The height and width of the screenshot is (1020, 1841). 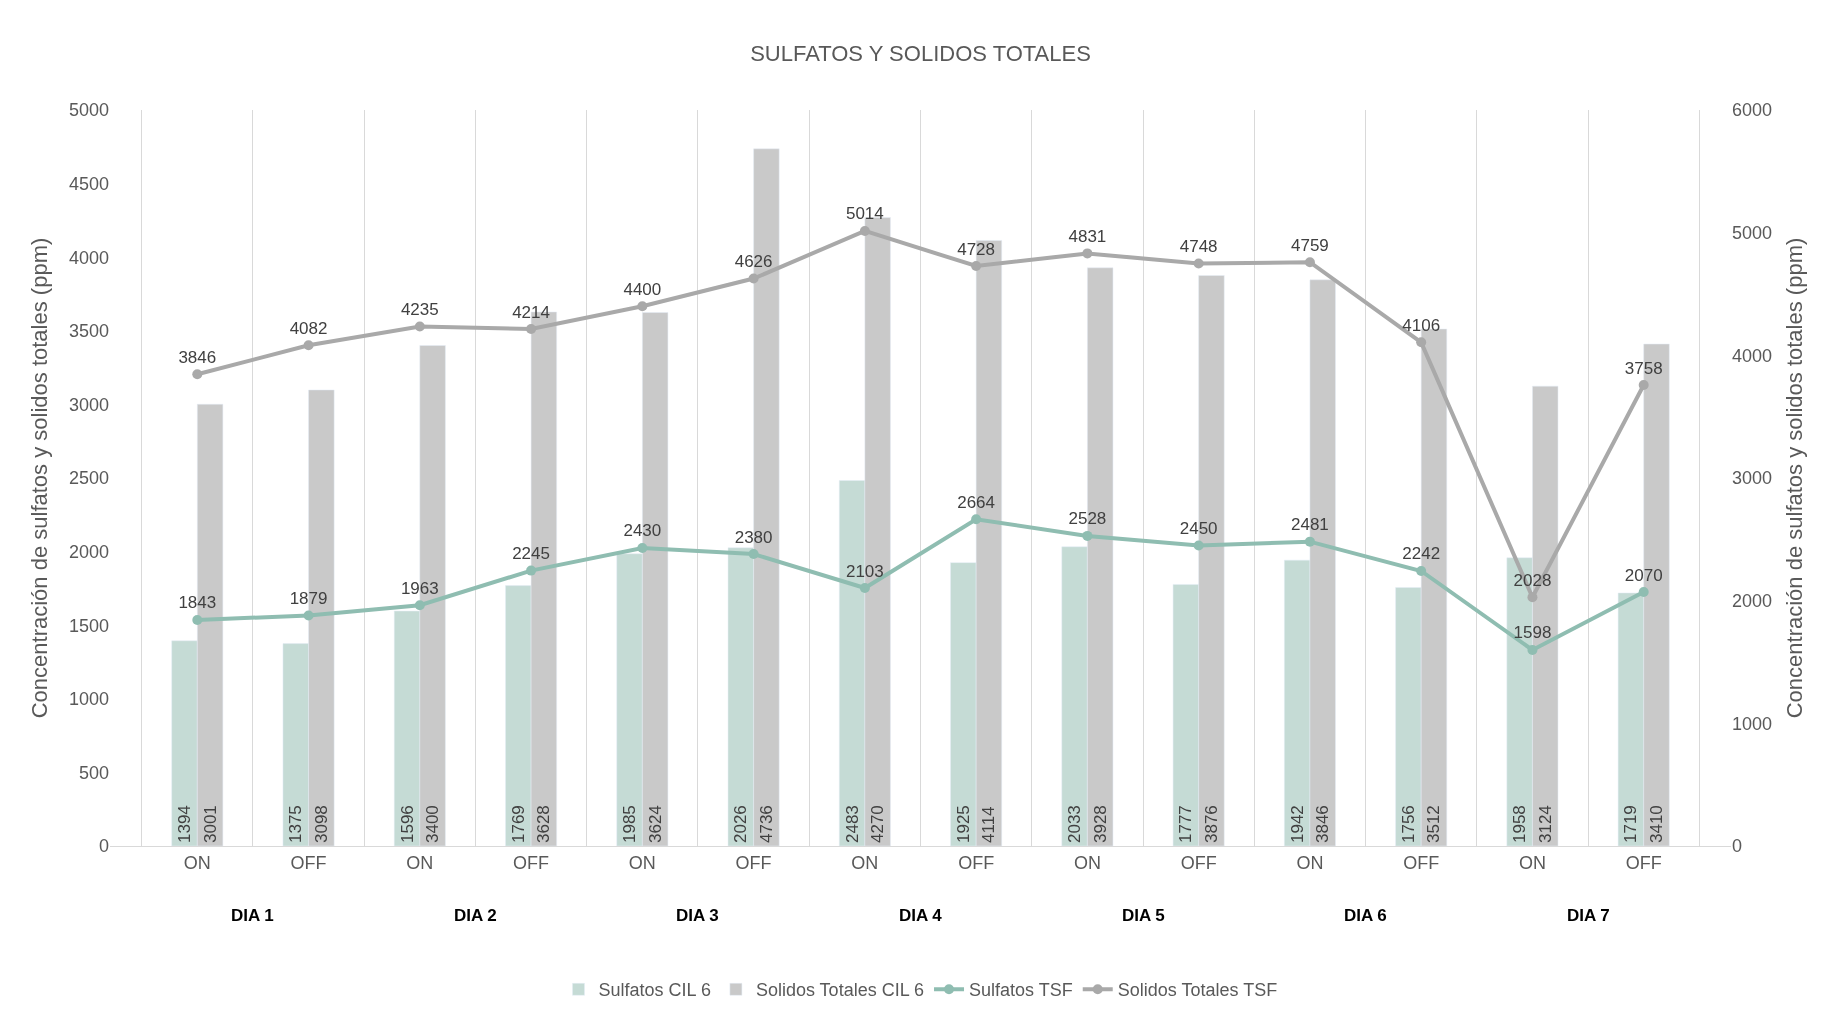 I want to click on y-tick-label: 2000, so click(x=88, y=551).